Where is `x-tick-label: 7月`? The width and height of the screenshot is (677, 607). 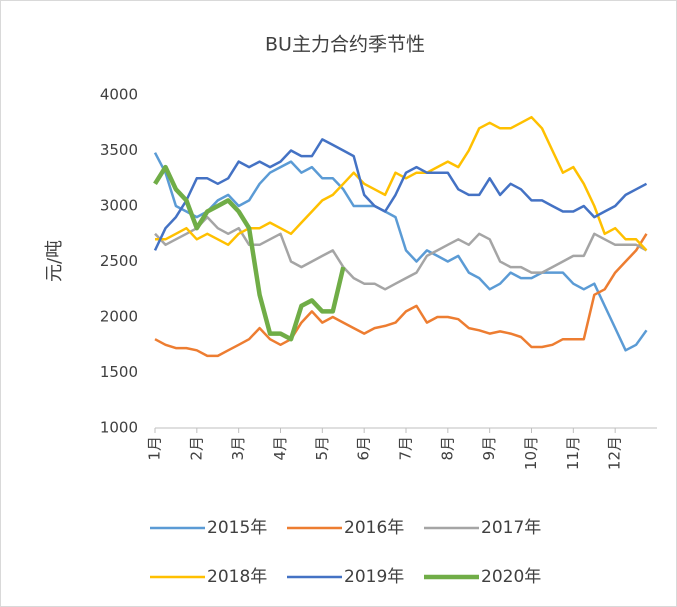
x-tick-label: 7月 is located at coordinates (406, 448).